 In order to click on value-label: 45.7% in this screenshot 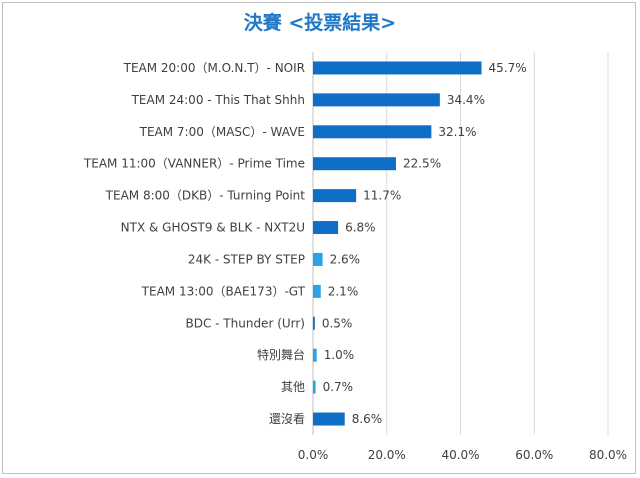, I will do `click(508, 68)`.